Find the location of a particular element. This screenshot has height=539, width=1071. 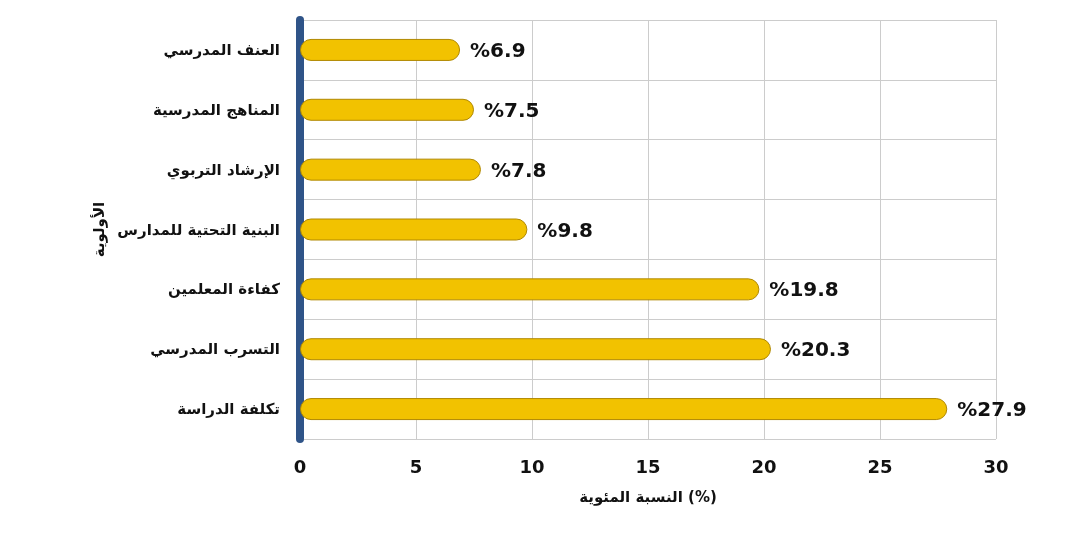

data-label: %20.3 is located at coordinates (815, 349).